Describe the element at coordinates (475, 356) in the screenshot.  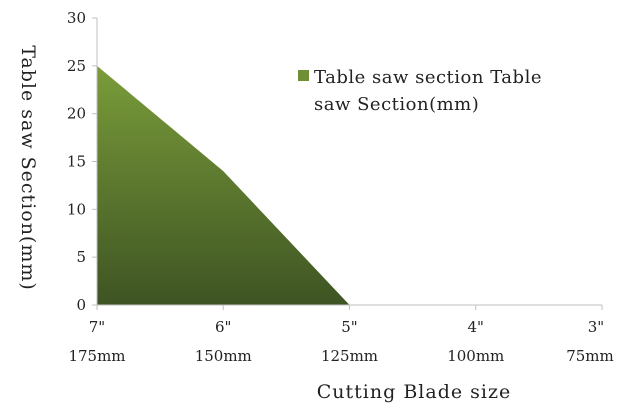
I see `x-tick-label-mm: 100mm` at that location.